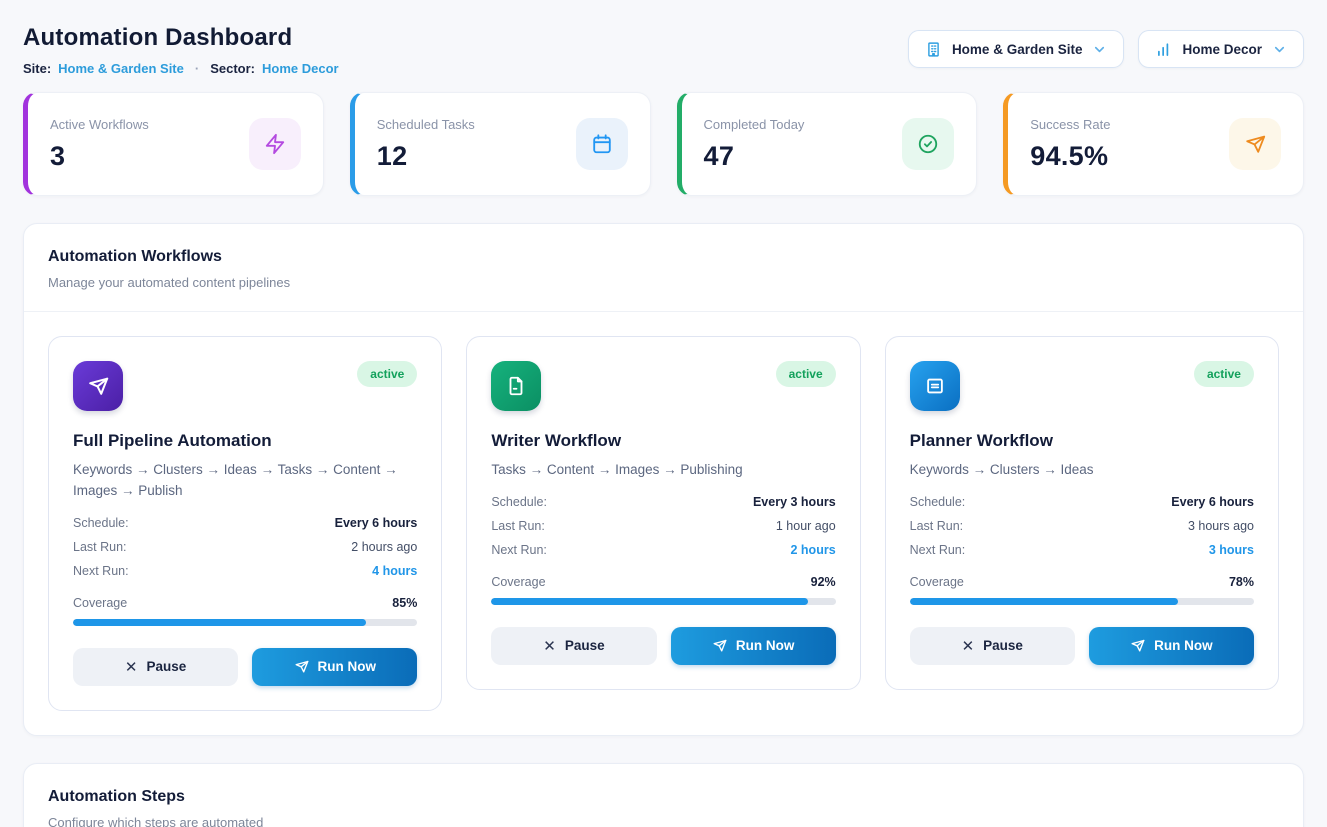  What do you see at coordinates (719, 155) in the screenshot?
I see `stat-value: 47` at bounding box center [719, 155].